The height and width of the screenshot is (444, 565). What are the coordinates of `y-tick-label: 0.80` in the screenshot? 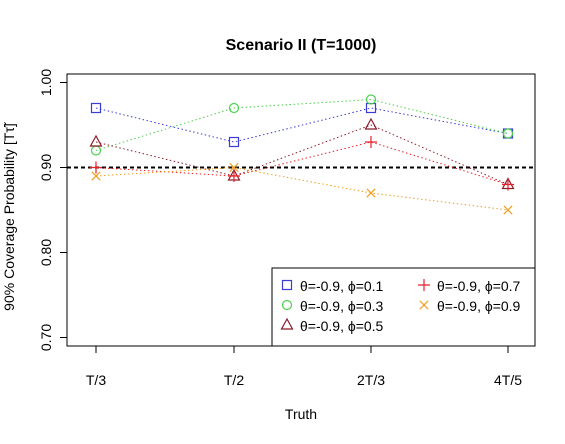 It's located at (46, 252).